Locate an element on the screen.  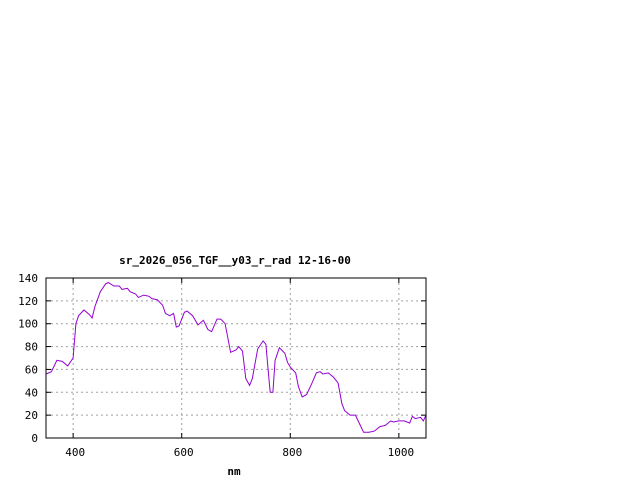
y-tick-label: 100 is located at coordinates (28, 324).